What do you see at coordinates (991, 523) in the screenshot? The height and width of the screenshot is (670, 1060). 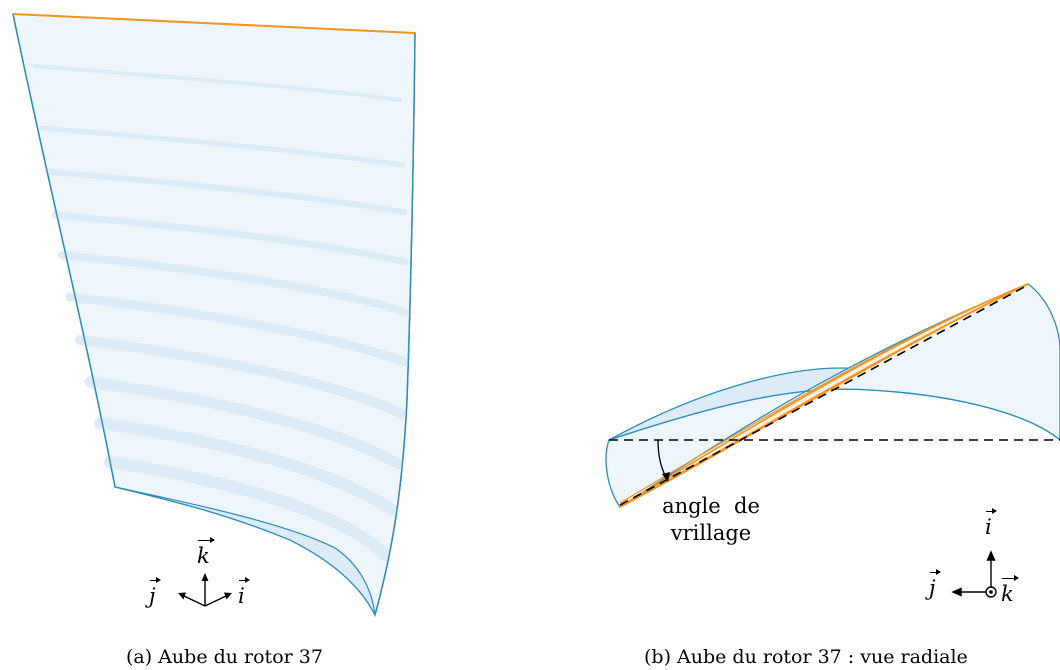 I see `axis-label-i-b: i` at bounding box center [991, 523].